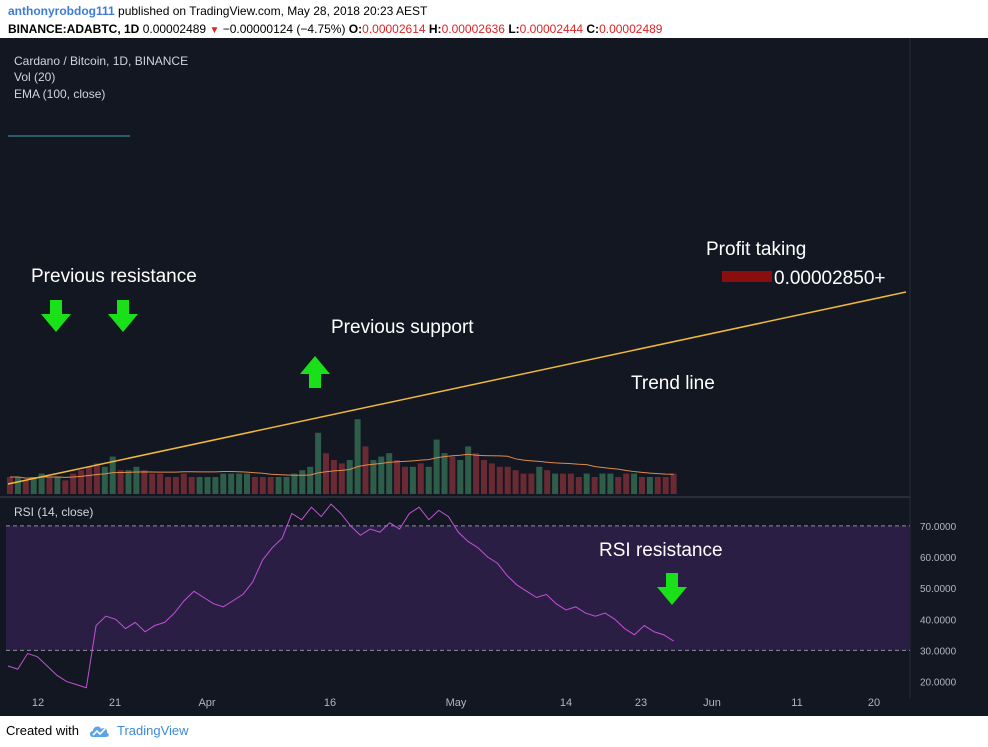  Describe the element at coordinates (206, 703) in the screenshot. I see `time-tick-label: Apr` at that location.